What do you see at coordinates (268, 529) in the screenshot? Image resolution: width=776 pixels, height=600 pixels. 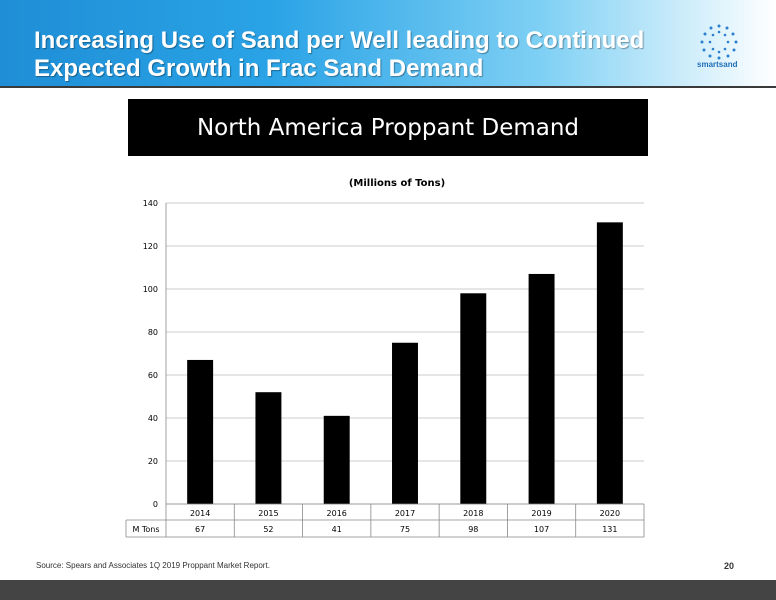 I see `data-table-value: 52` at bounding box center [268, 529].